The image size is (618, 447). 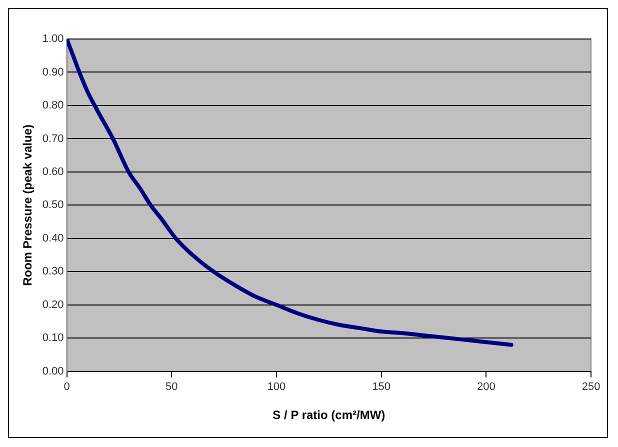 What do you see at coordinates (67, 387) in the screenshot?
I see `x-tick-label: 0` at bounding box center [67, 387].